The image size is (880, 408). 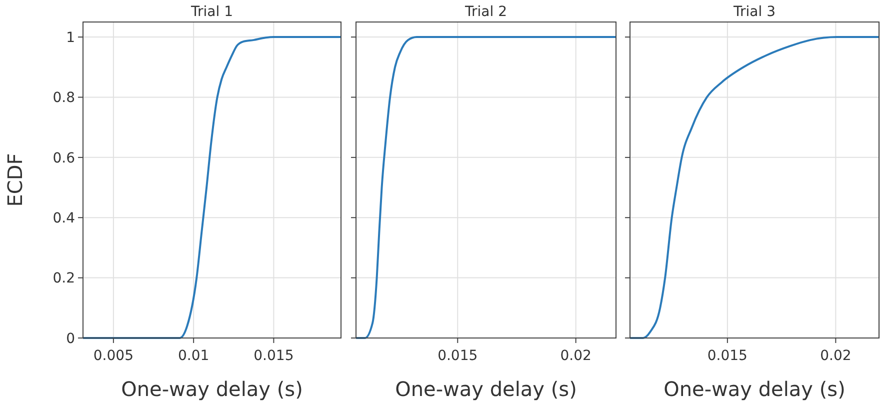 I want to click on y-tick-label: 1, so click(x=70, y=38).